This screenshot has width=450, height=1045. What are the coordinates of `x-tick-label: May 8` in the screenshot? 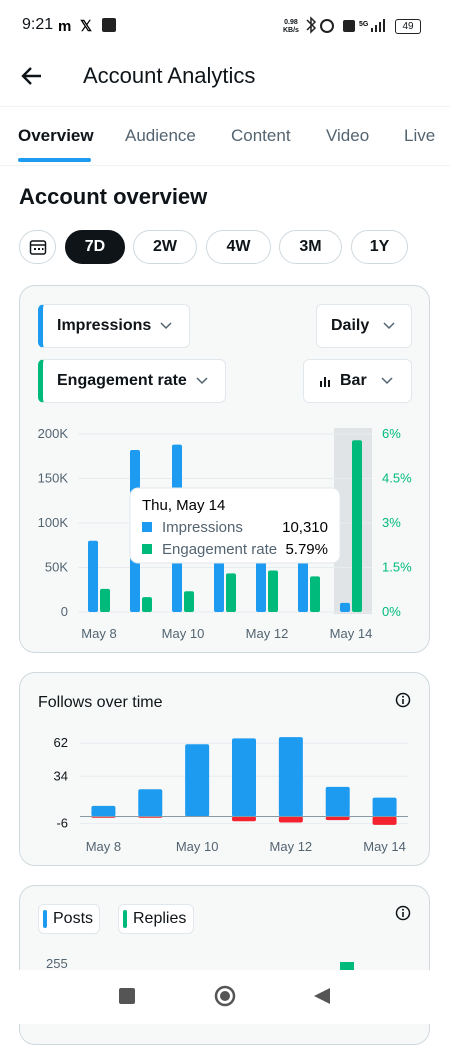 It's located at (103, 846).